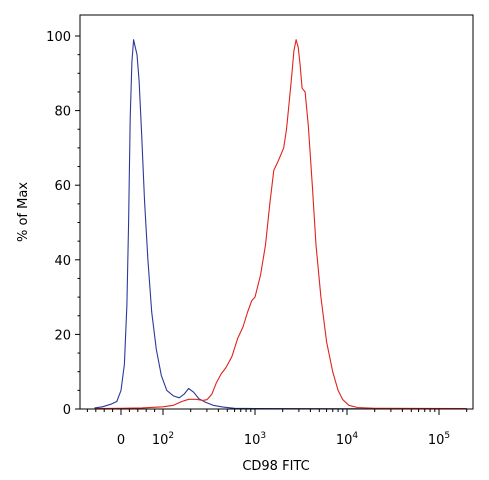 The height and width of the screenshot is (480, 489). I want to click on y-tick-label: 80, so click(62, 112).